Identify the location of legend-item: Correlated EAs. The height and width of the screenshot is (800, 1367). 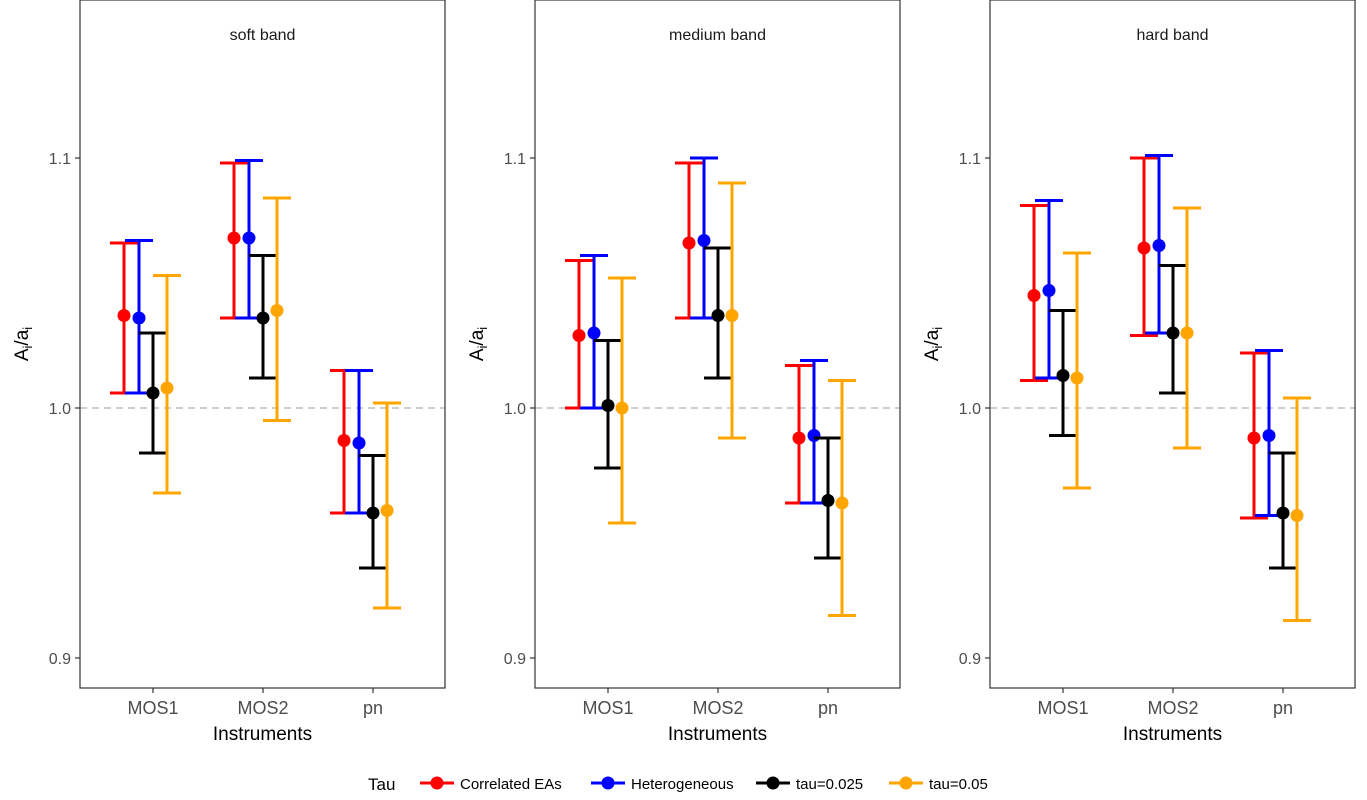
(491, 784).